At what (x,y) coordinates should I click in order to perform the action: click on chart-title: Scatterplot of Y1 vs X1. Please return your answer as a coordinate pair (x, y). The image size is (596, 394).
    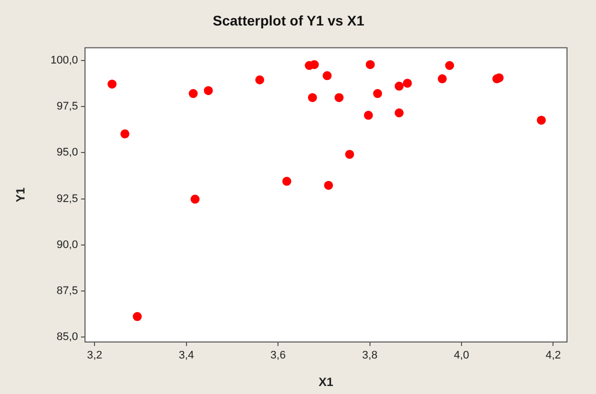
    Looking at the image, I should click on (288, 20).